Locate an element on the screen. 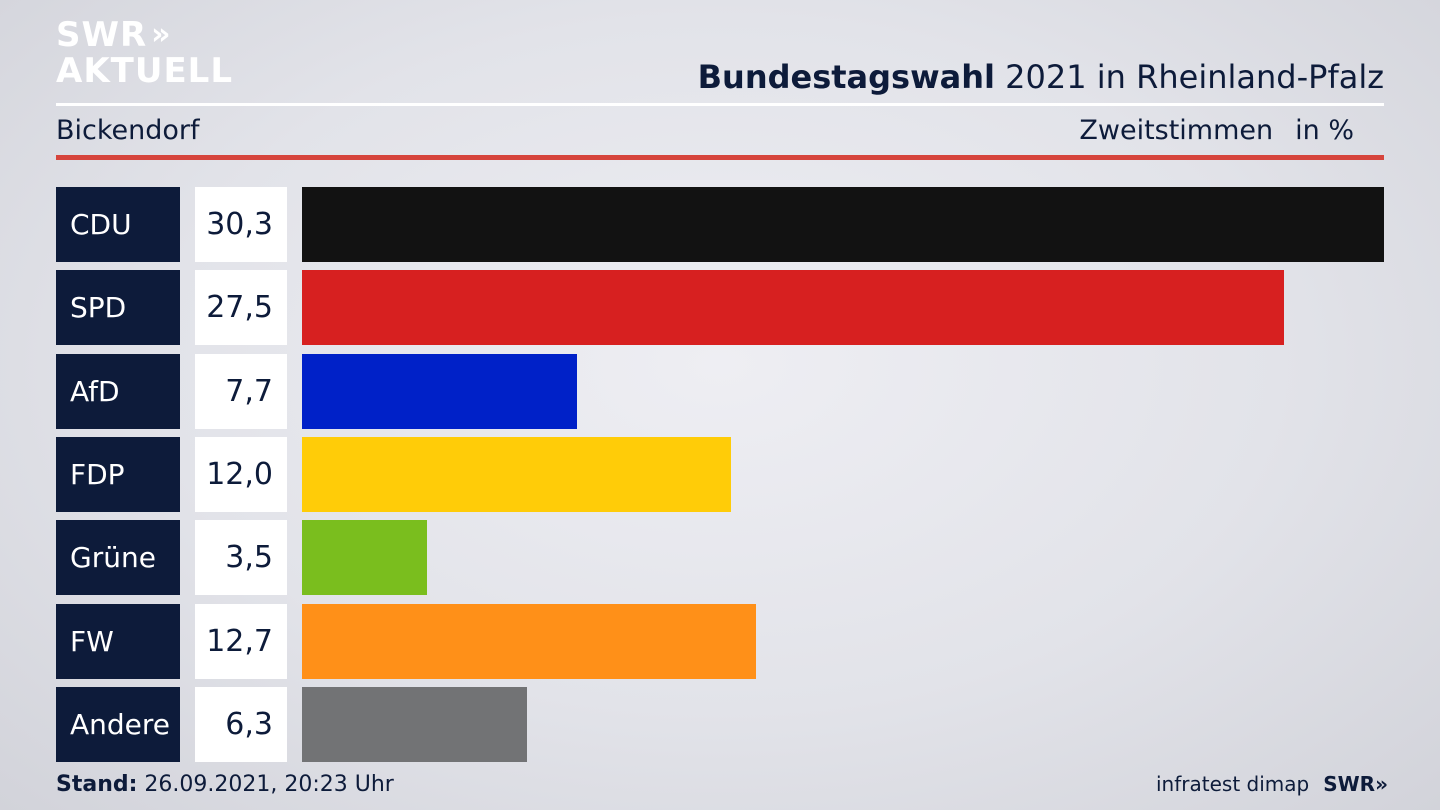 The image size is (1440, 810). value-label: 27,5 is located at coordinates (241, 308).